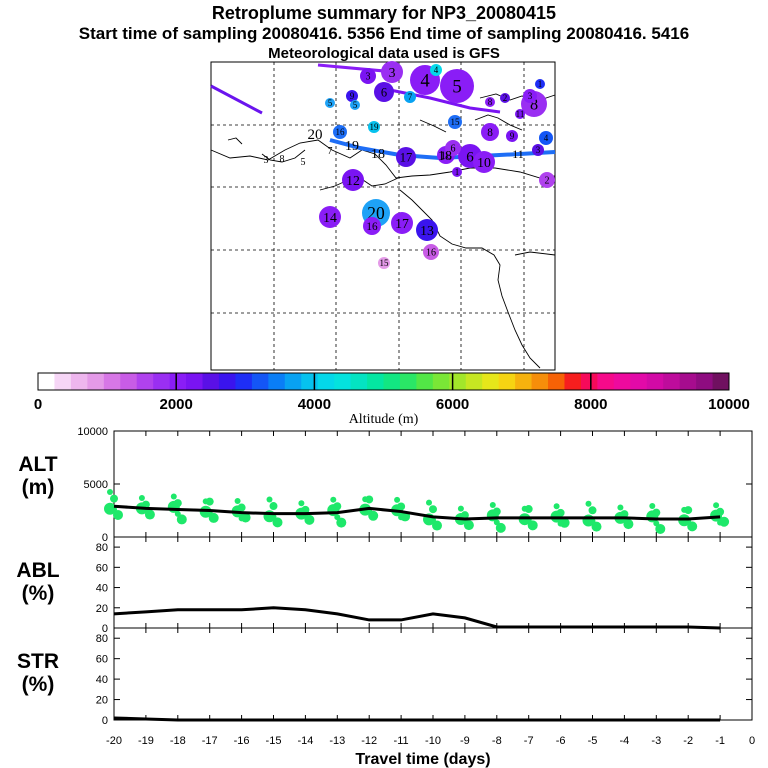 The width and height of the screenshot is (768, 768). What do you see at coordinates (38, 684) in the screenshot?
I see `panel-ylabel: (%)` at bounding box center [38, 684].